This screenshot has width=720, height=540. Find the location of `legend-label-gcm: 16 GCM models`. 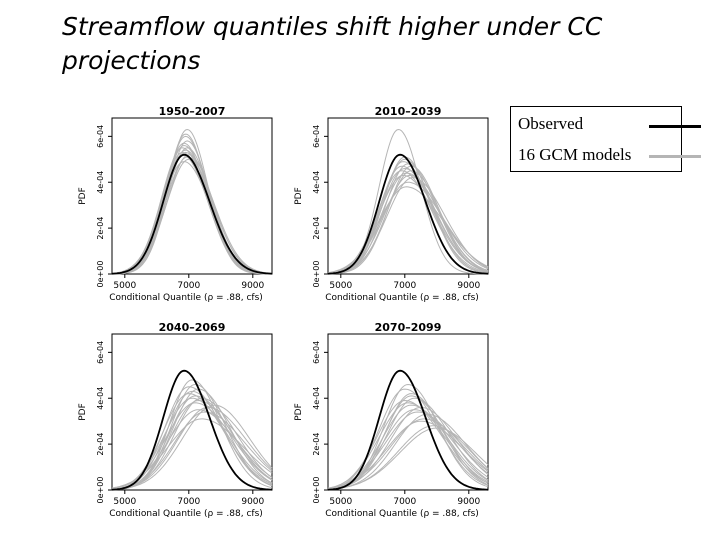

legend-label-gcm: 16 GCM models is located at coordinates (575, 154).